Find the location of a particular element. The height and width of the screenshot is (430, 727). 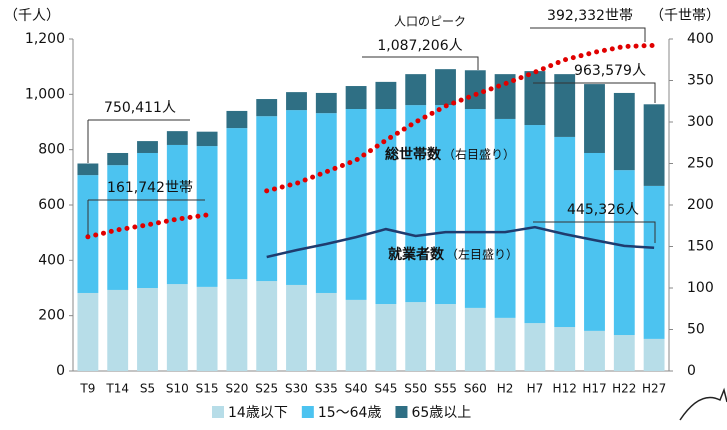

y2-tick-label: 100 is located at coordinates (700, 288).